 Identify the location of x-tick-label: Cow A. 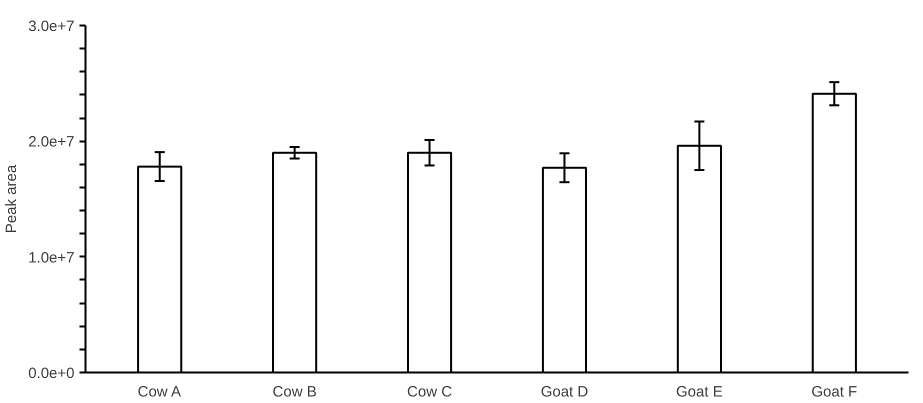
(159, 392).